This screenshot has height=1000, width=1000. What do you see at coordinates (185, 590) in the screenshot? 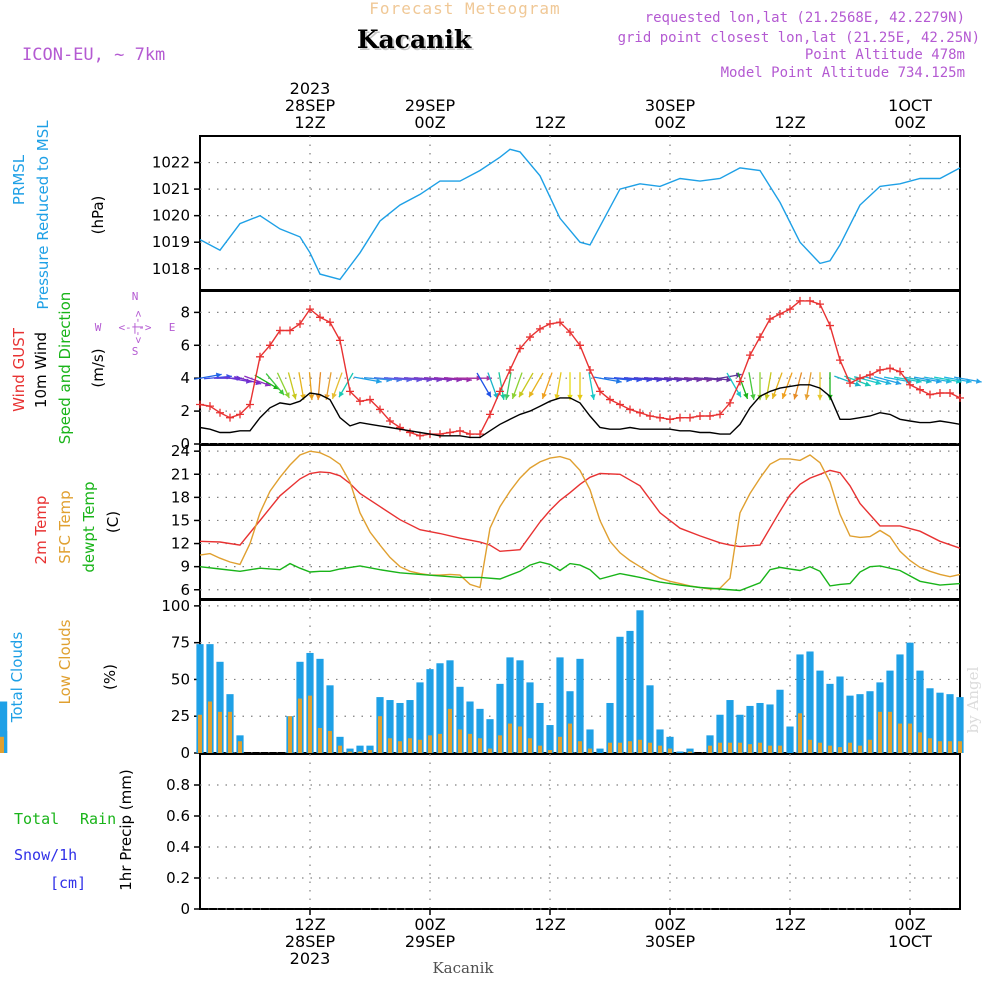
I see `y-tick-label: 6` at bounding box center [185, 590].